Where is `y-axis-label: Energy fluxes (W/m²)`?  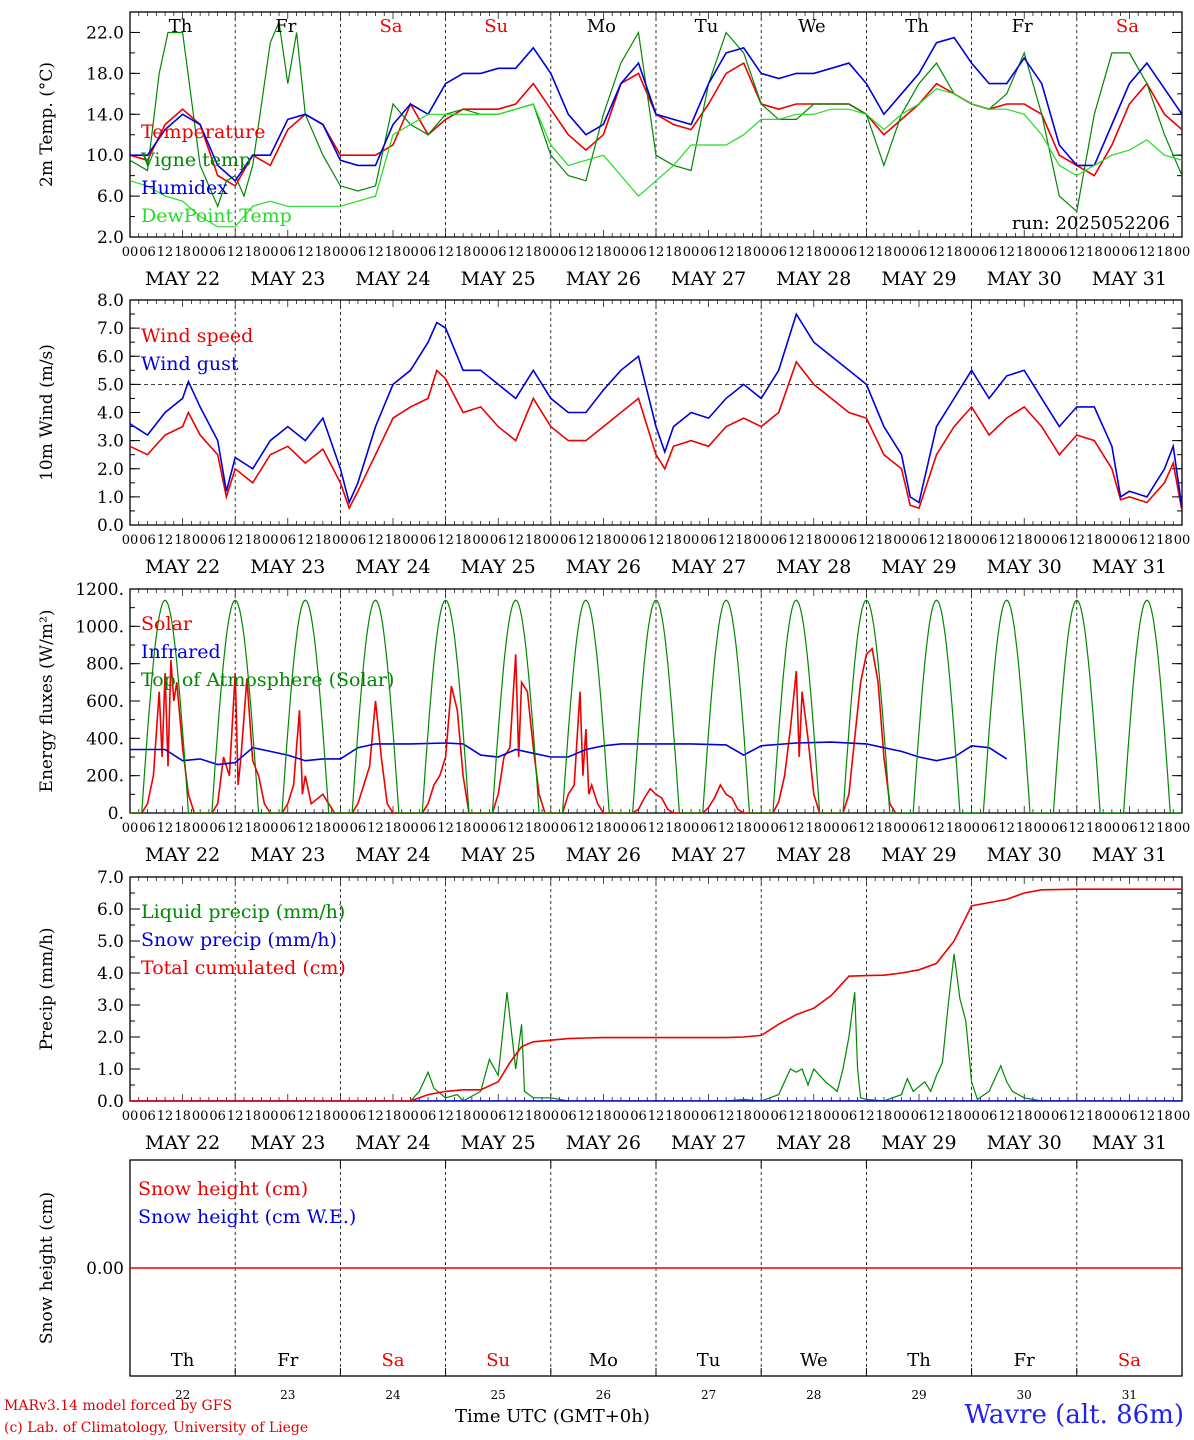 y-axis-label: Energy fluxes (W/m²) is located at coordinates (47, 701).